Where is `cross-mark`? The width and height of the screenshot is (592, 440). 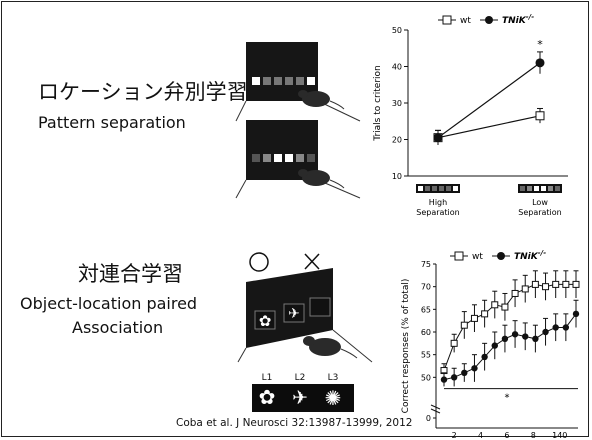 cross-mark is located at coordinates (312, 261).